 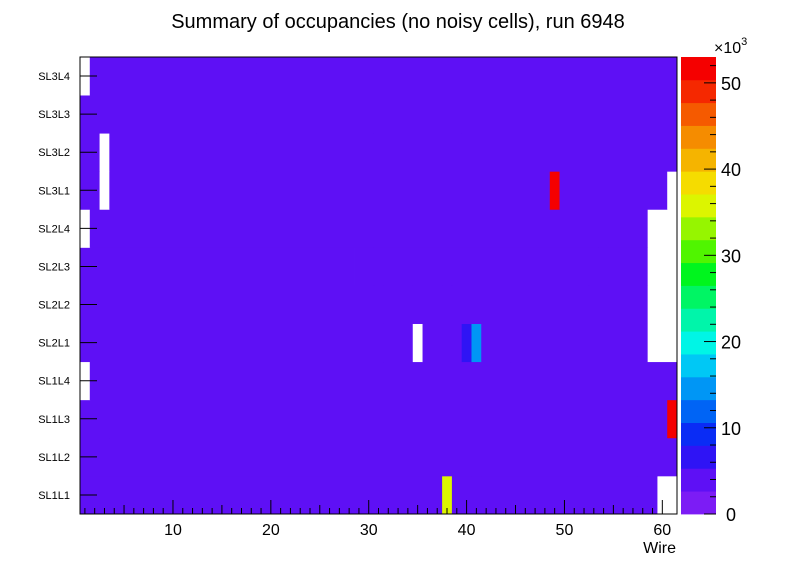 I want to click on color-scale-multiplier-power: 3, so click(x=744, y=42).